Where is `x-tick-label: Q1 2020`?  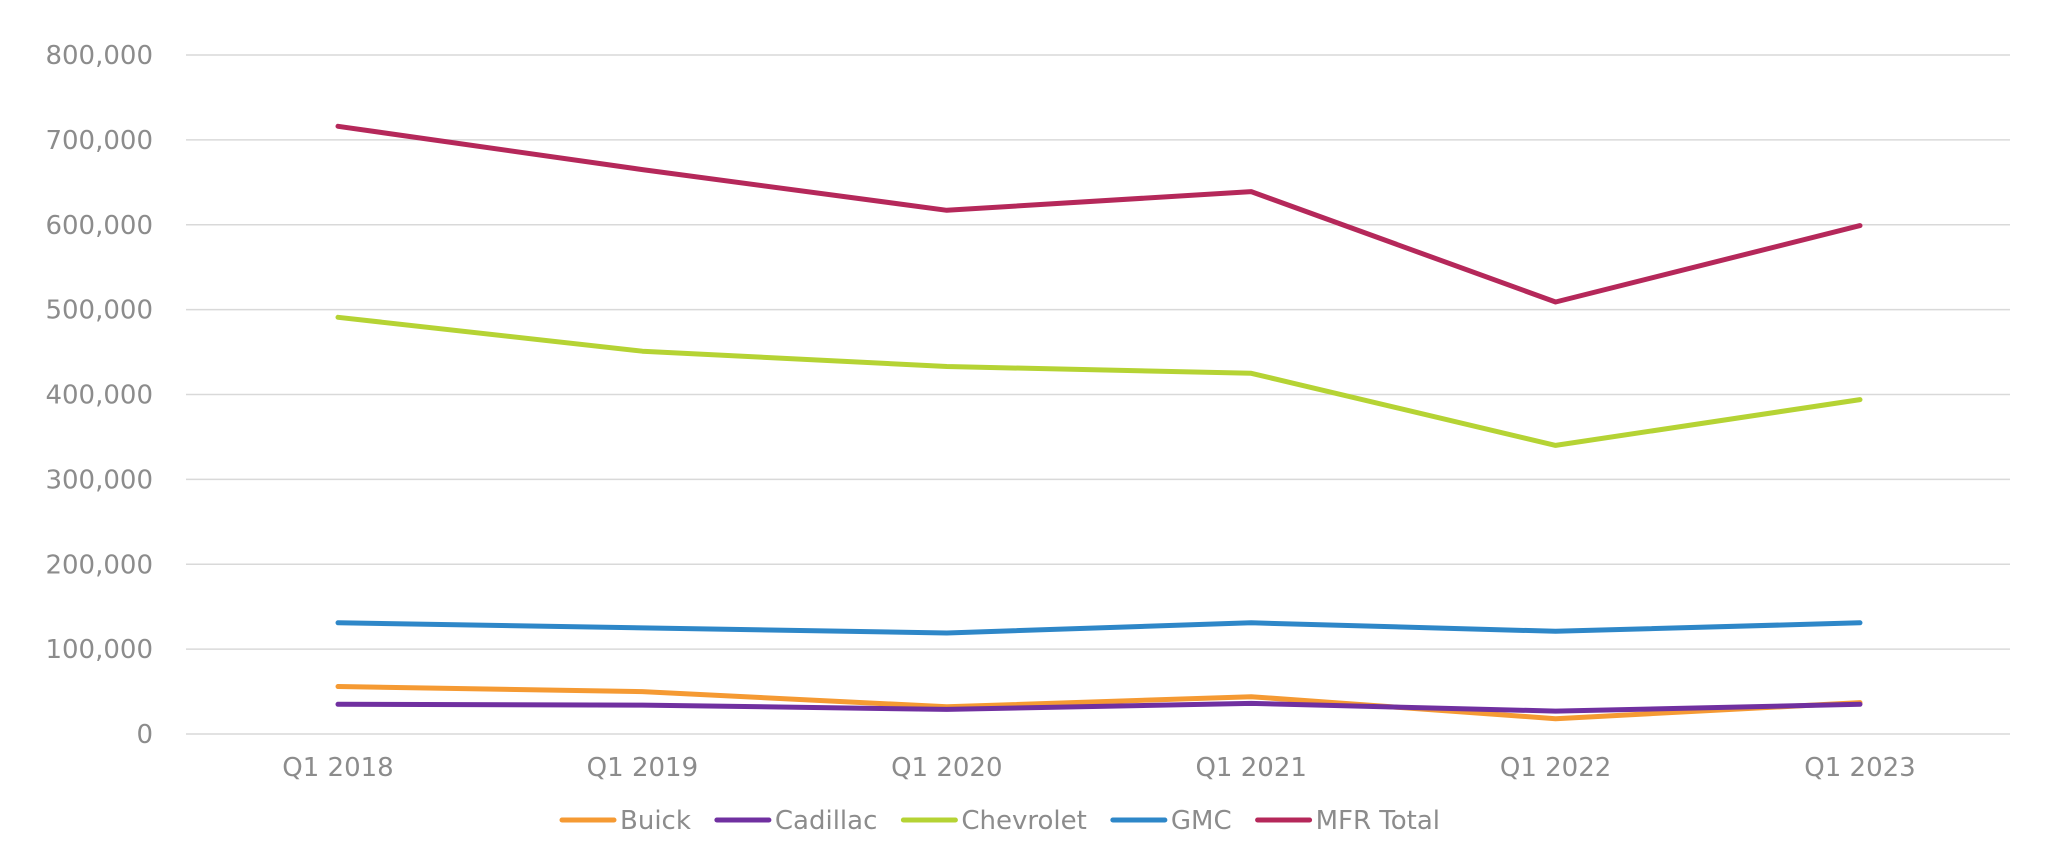
x-tick-label: Q1 2020 is located at coordinates (946, 768).